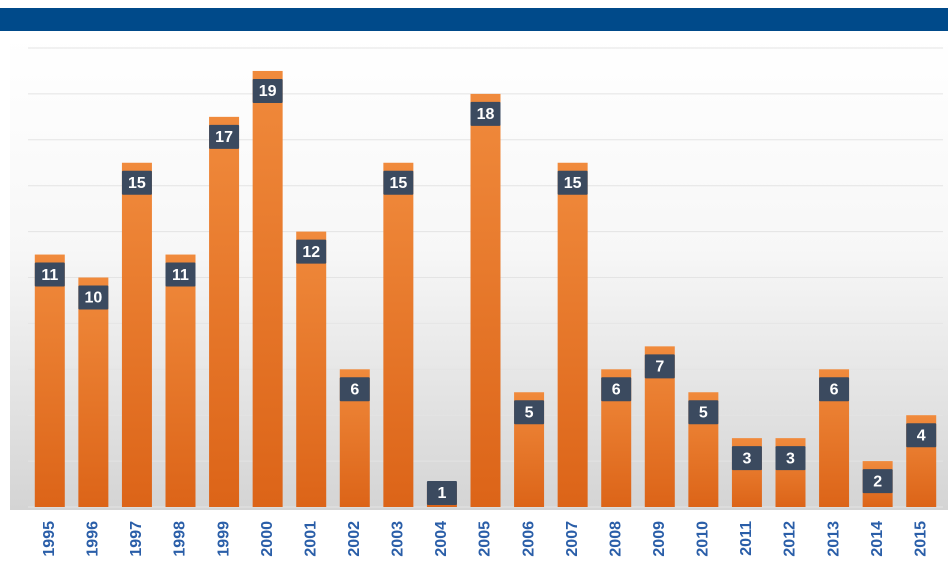  What do you see at coordinates (267, 539) in the screenshot?
I see `x-tick-label: 2000` at bounding box center [267, 539].